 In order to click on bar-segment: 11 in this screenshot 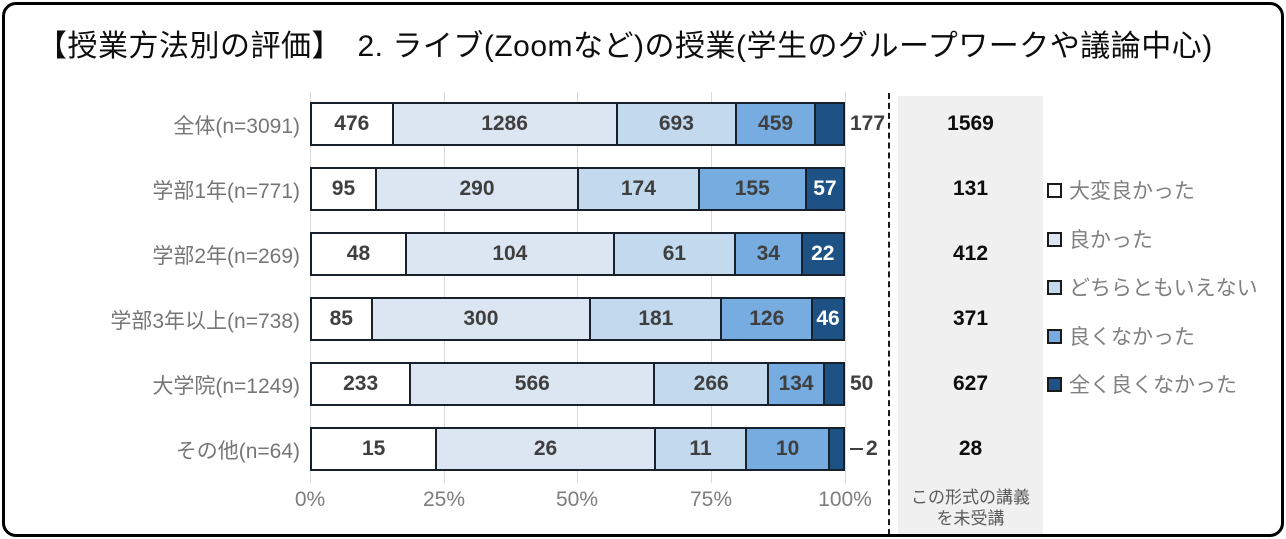, I will do `click(700, 449)`.